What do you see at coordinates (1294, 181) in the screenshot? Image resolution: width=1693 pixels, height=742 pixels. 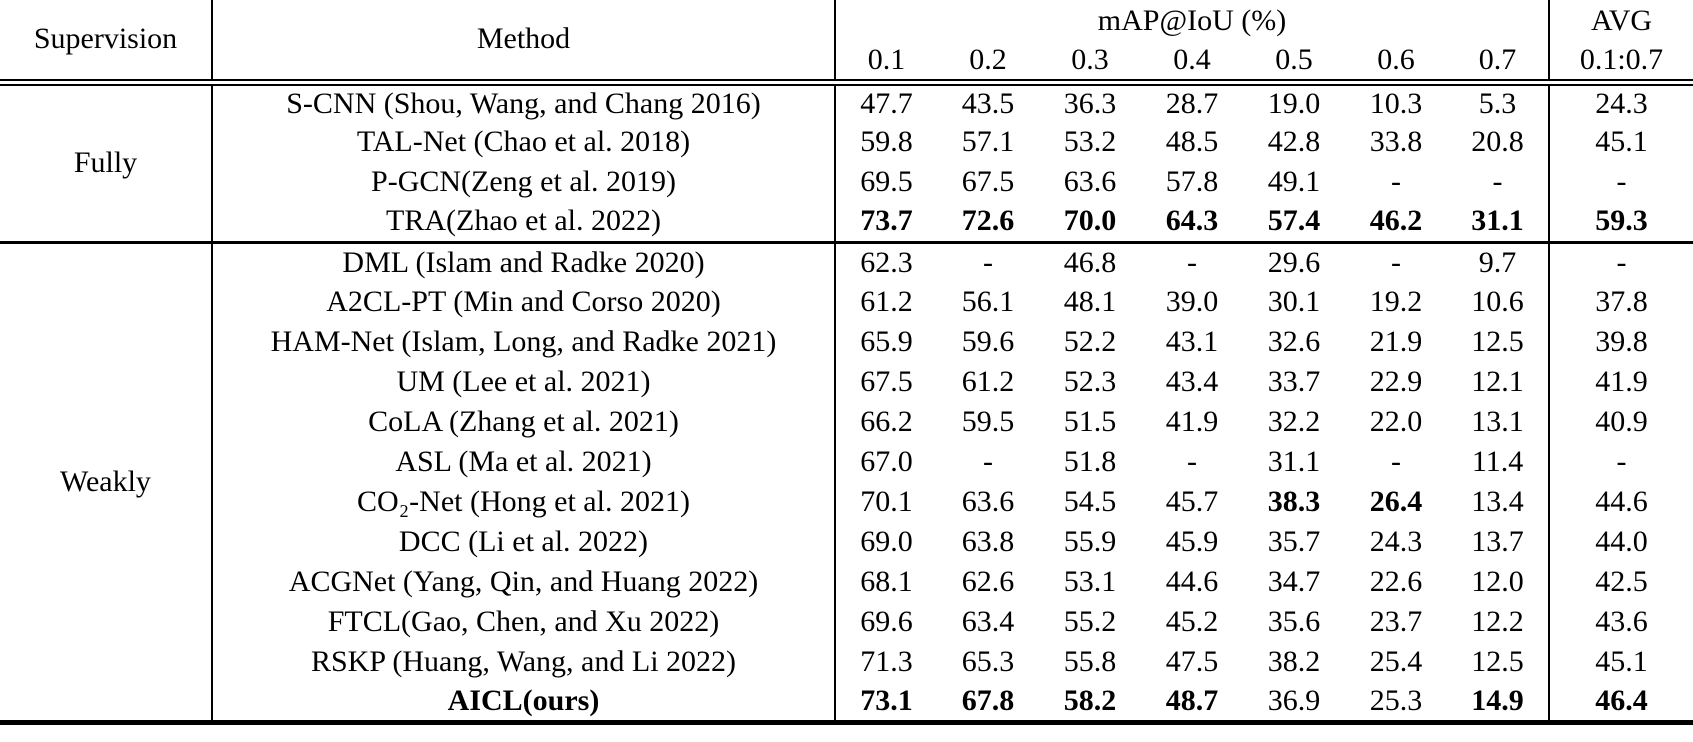 I see `value-cell: 49.1` at bounding box center [1294, 181].